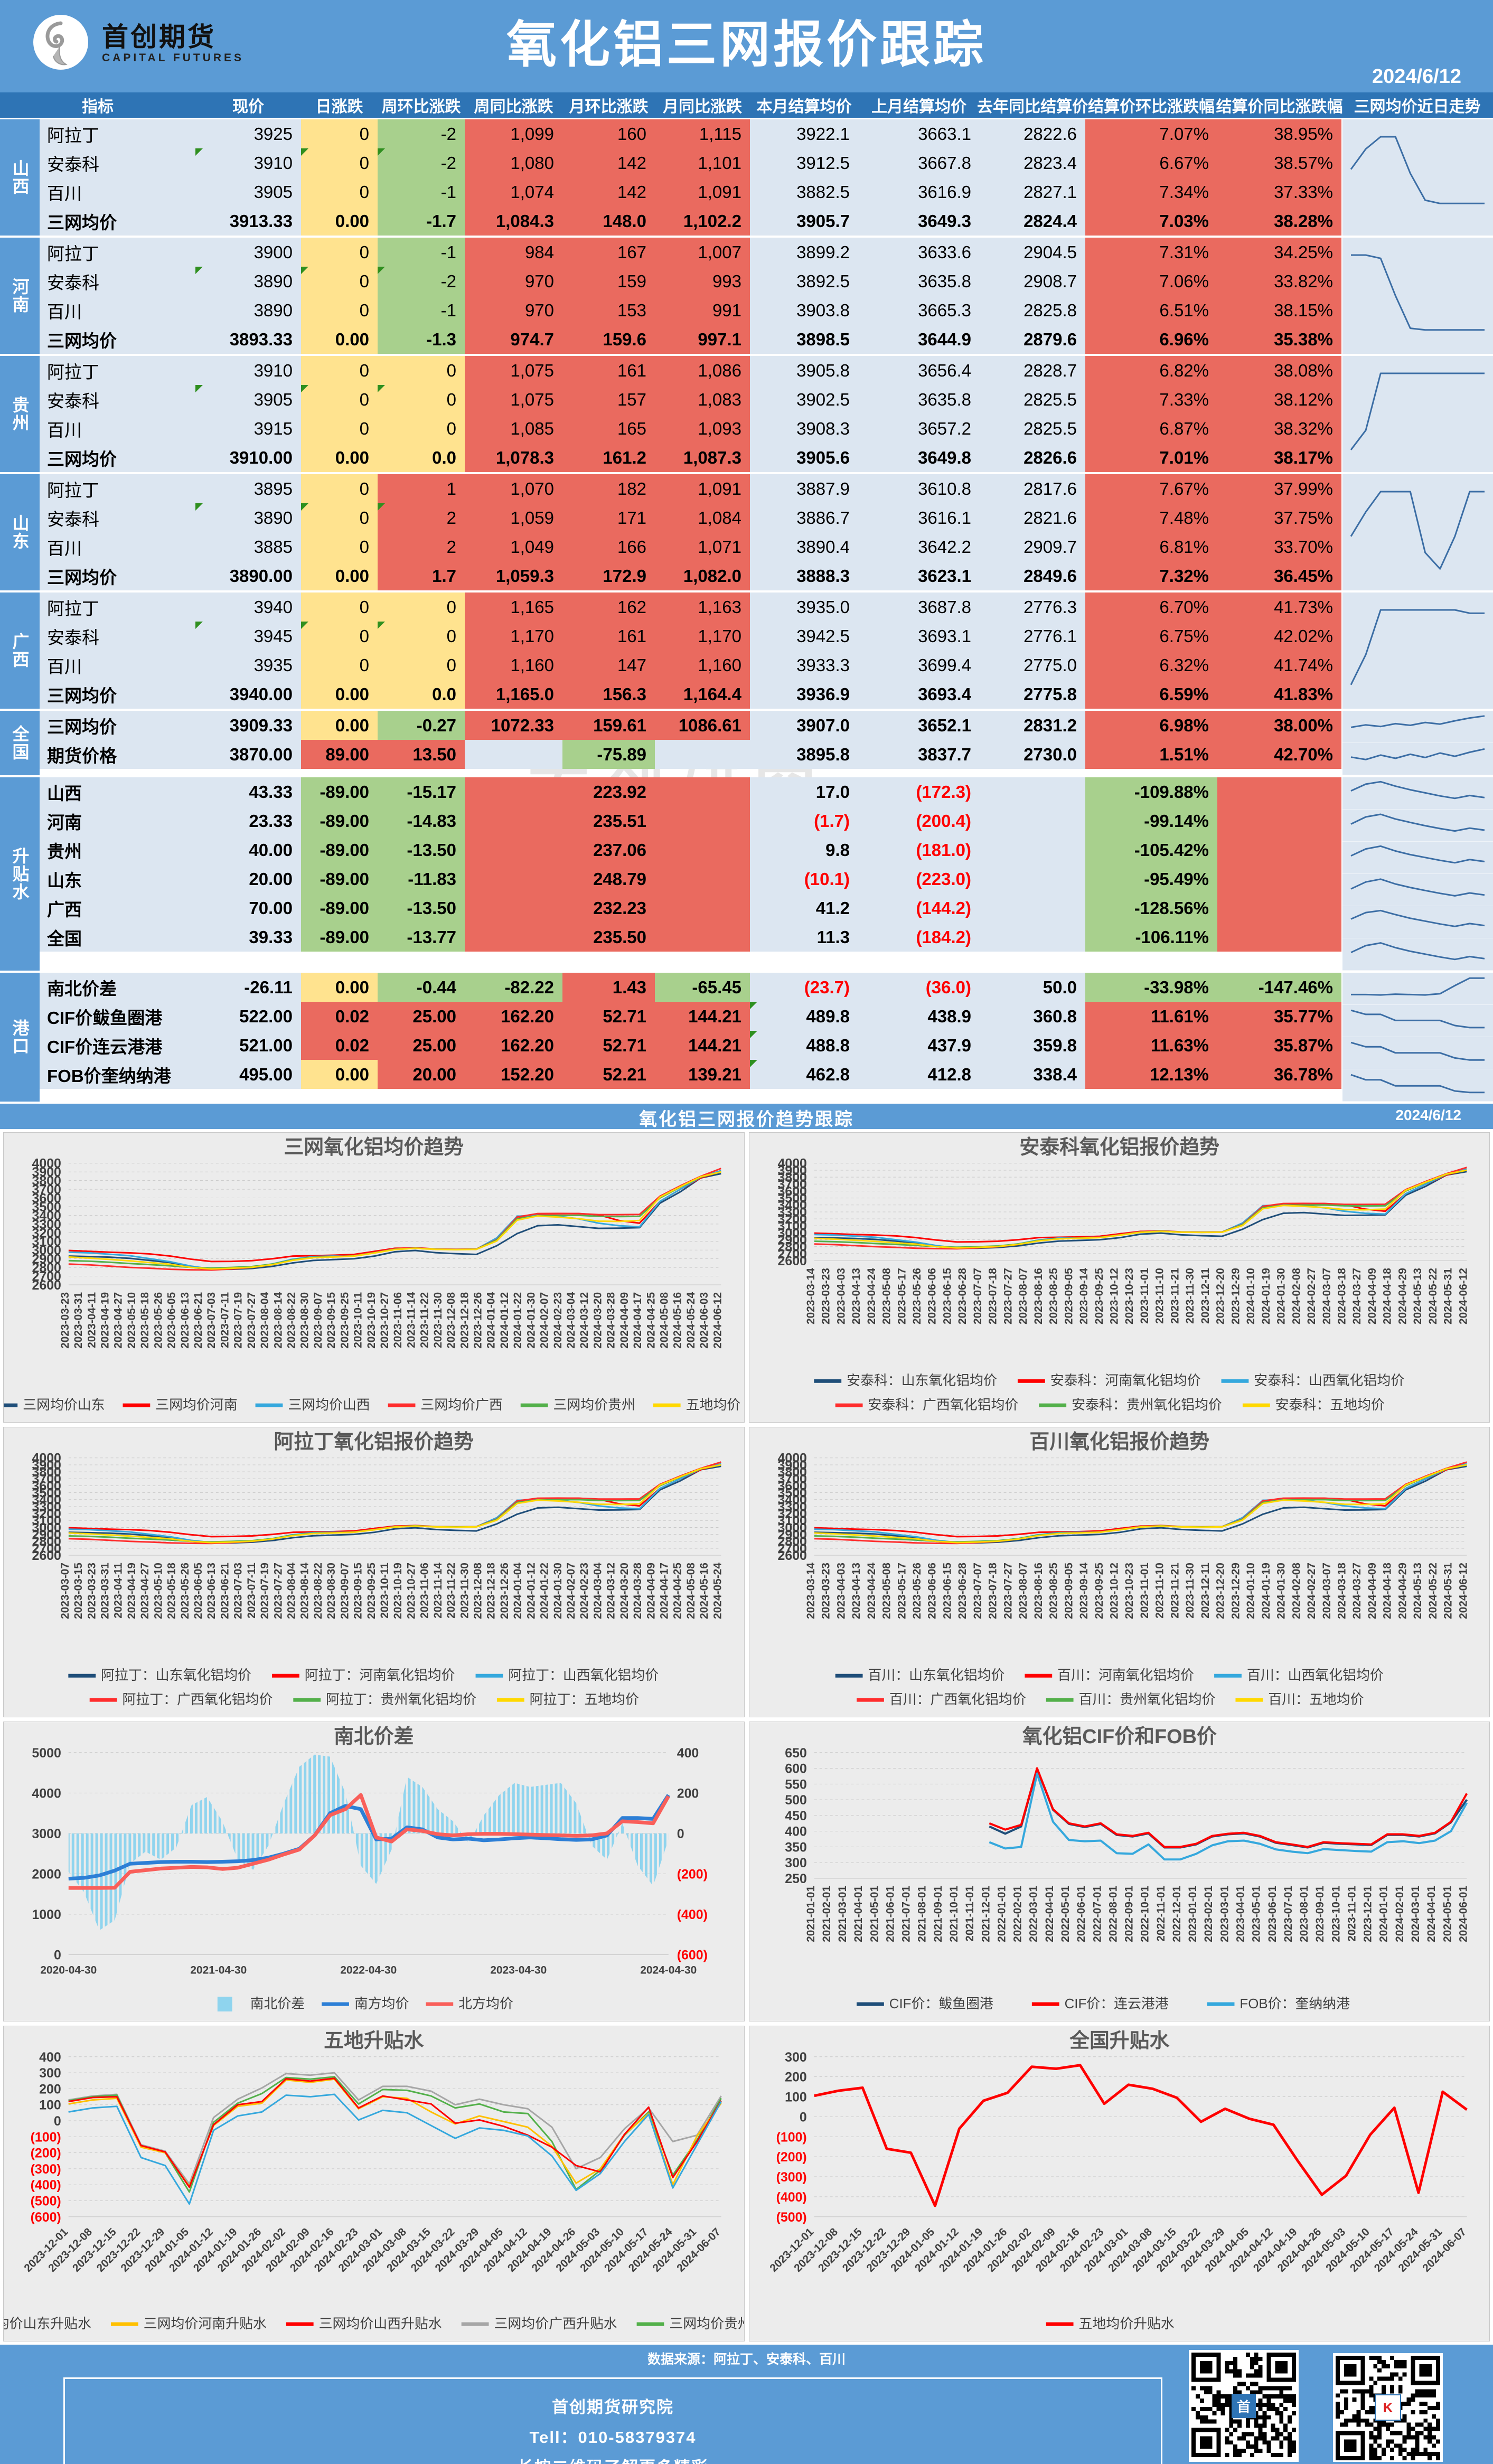 This screenshot has height=2464, width=1493. Describe the element at coordinates (411, 1320) in the screenshot. I see `svg-text: 2023-11-14` at that location.